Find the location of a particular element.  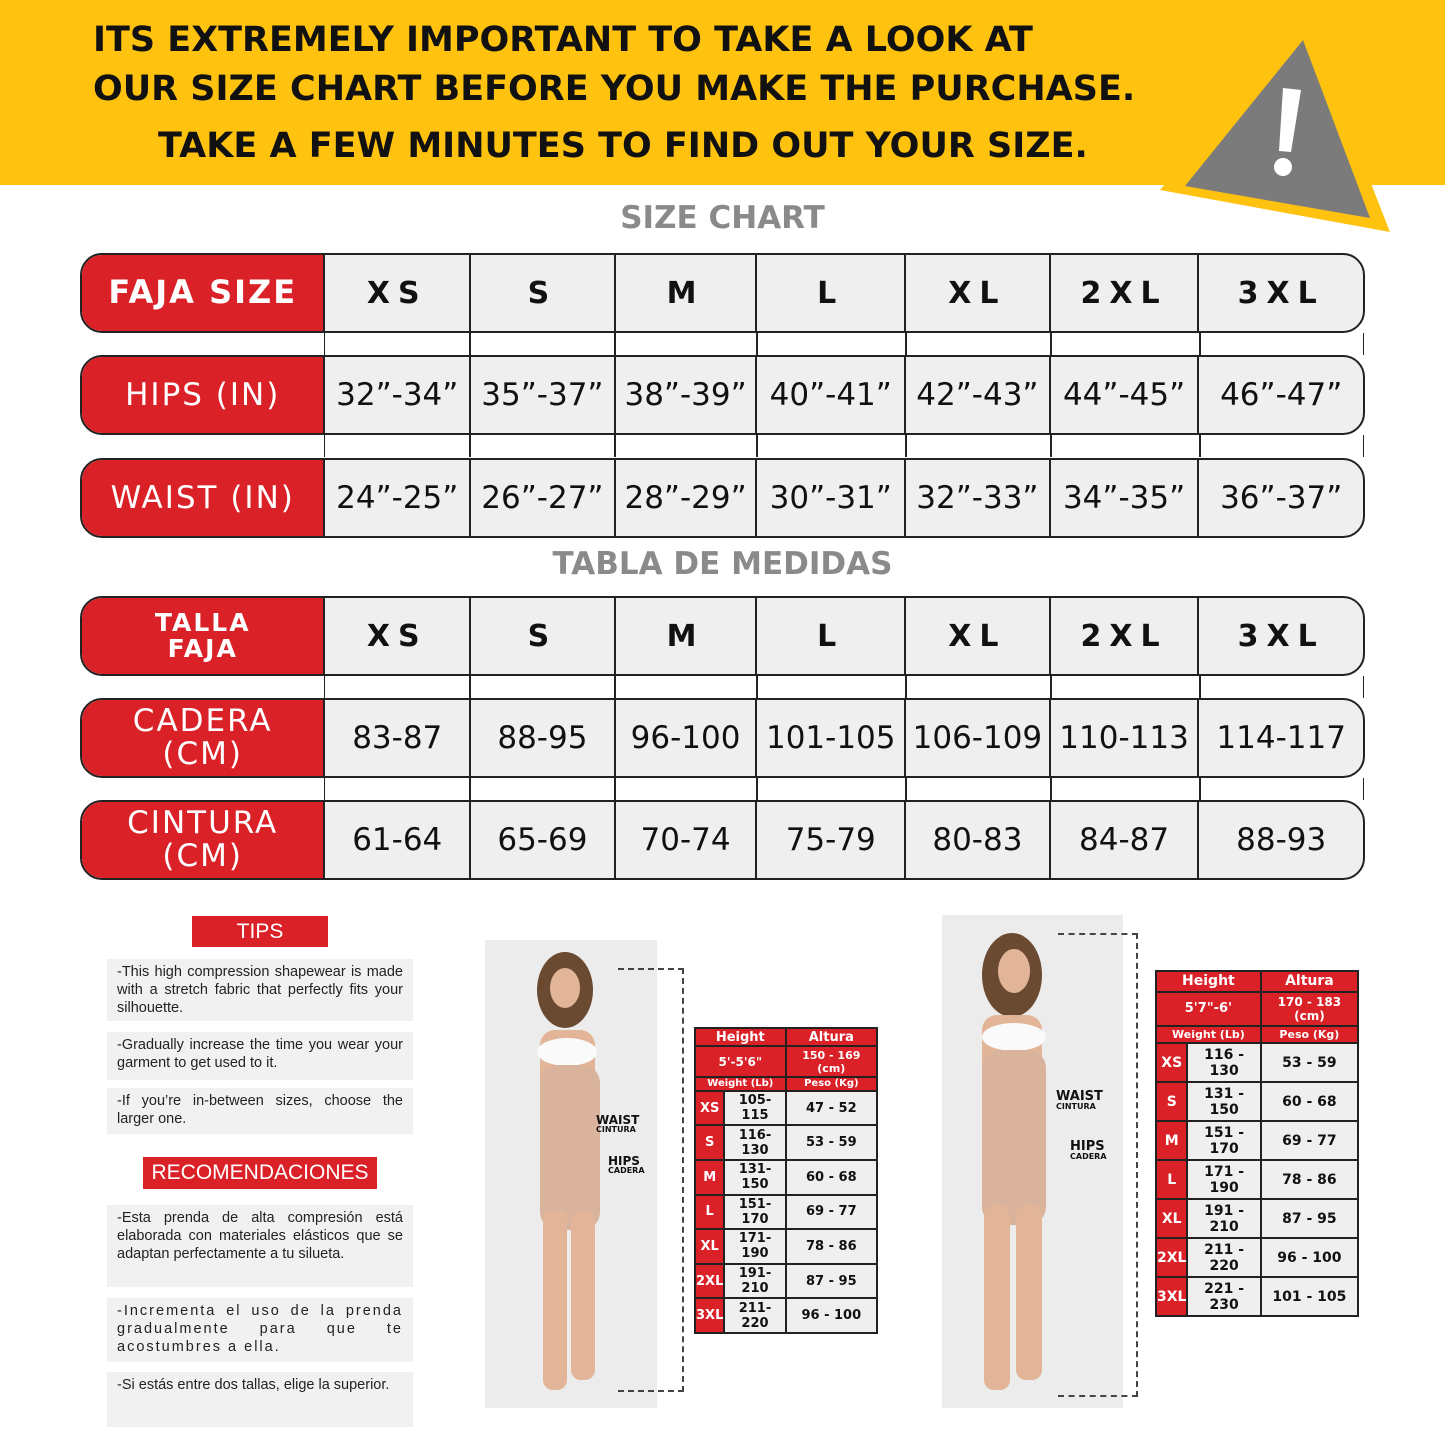

size-cell: 106-109 is located at coordinates (978, 738).